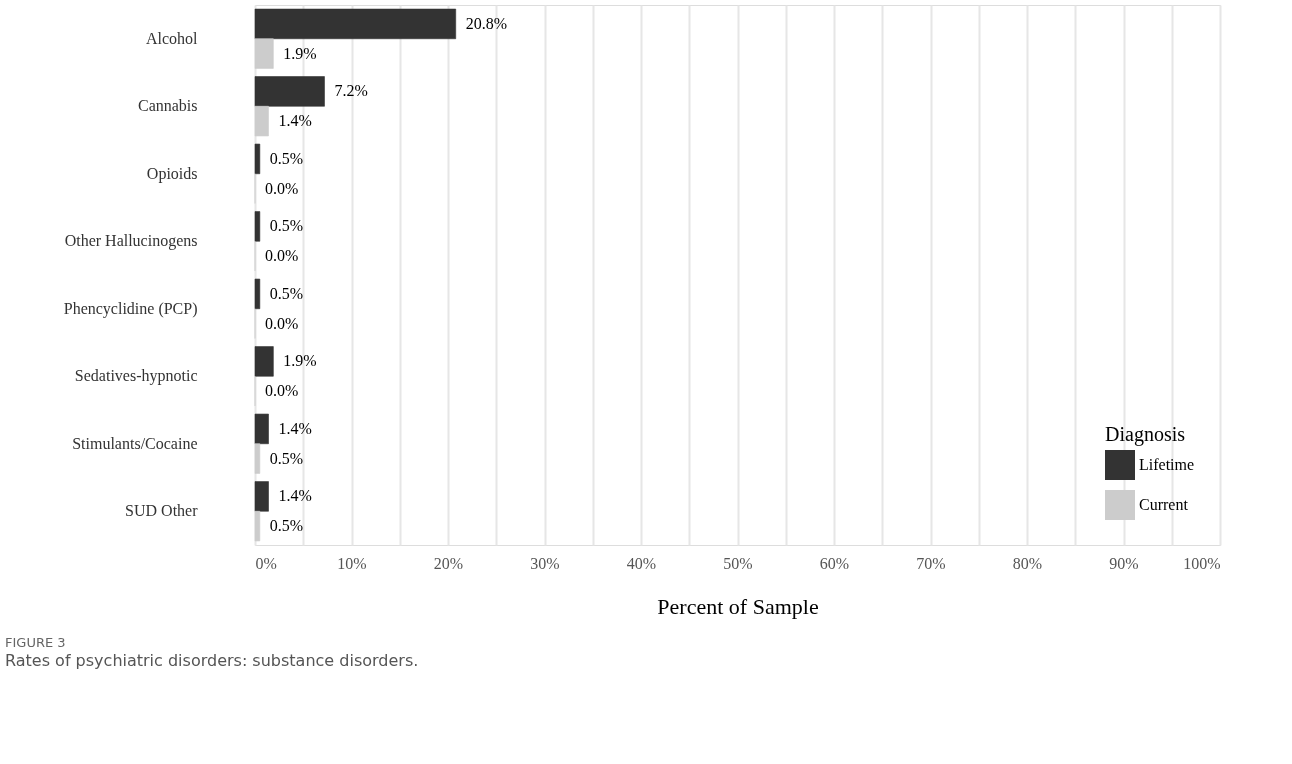  Describe the element at coordinates (1145, 434) in the screenshot. I see `legend-title: Diagnosis` at that location.